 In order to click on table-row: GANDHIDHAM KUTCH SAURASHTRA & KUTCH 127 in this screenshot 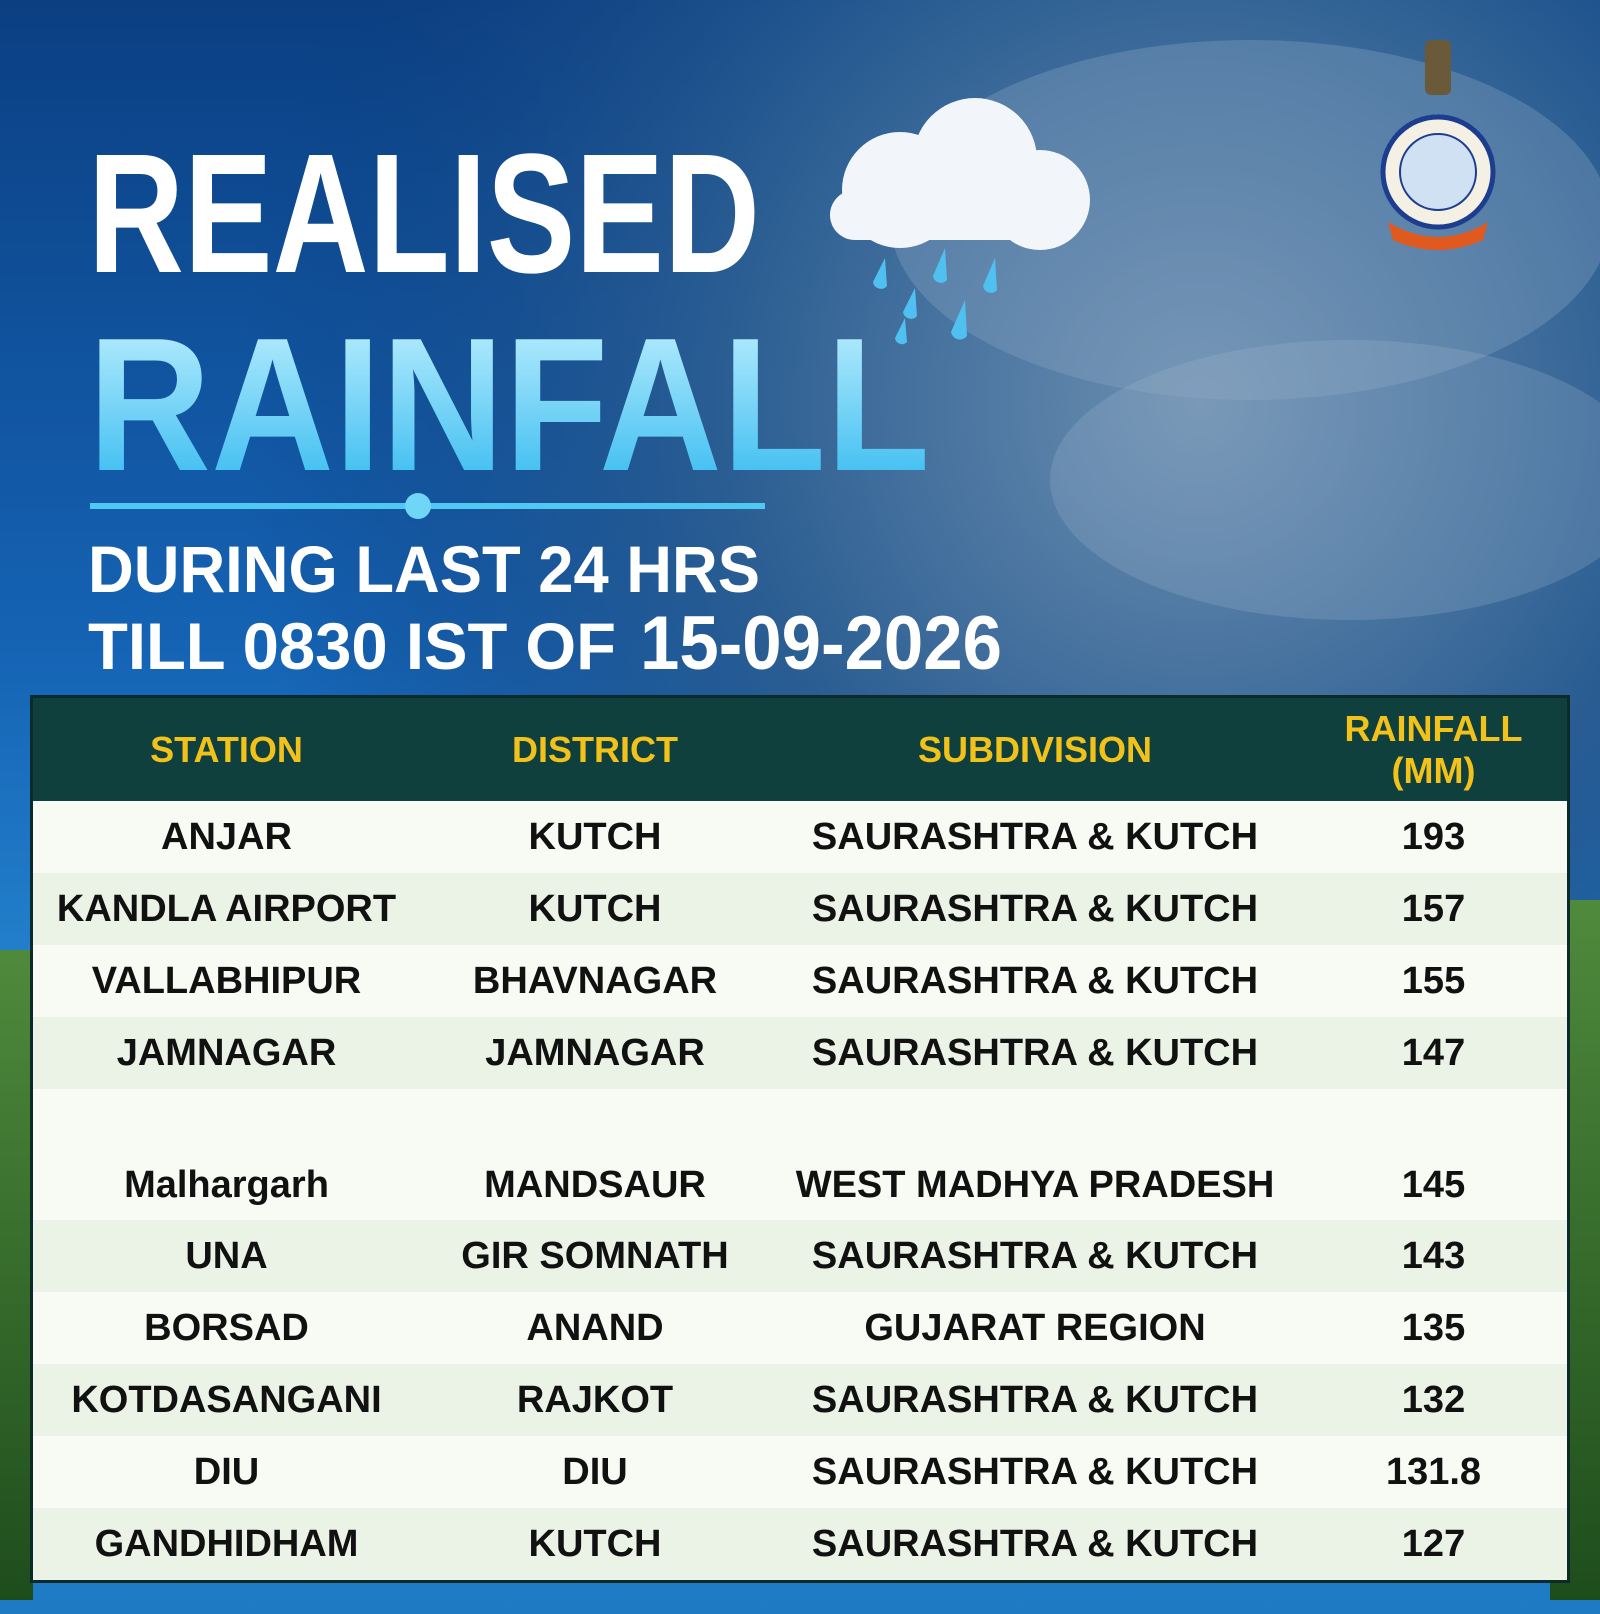, I will do `click(800, 1544)`.